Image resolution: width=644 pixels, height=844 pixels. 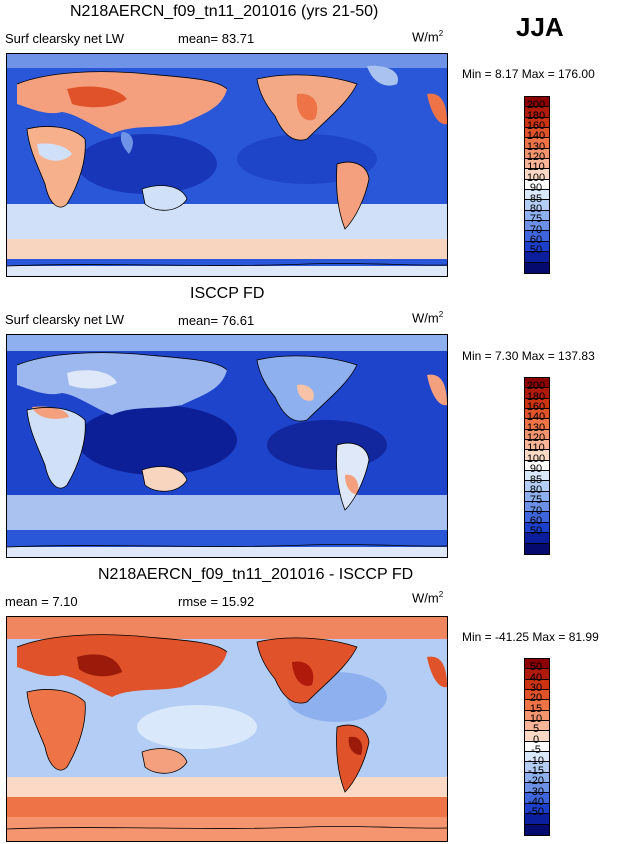 What do you see at coordinates (536, 688) in the screenshot?
I see `colorbar-tick-label: 30` at bounding box center [536, 688].